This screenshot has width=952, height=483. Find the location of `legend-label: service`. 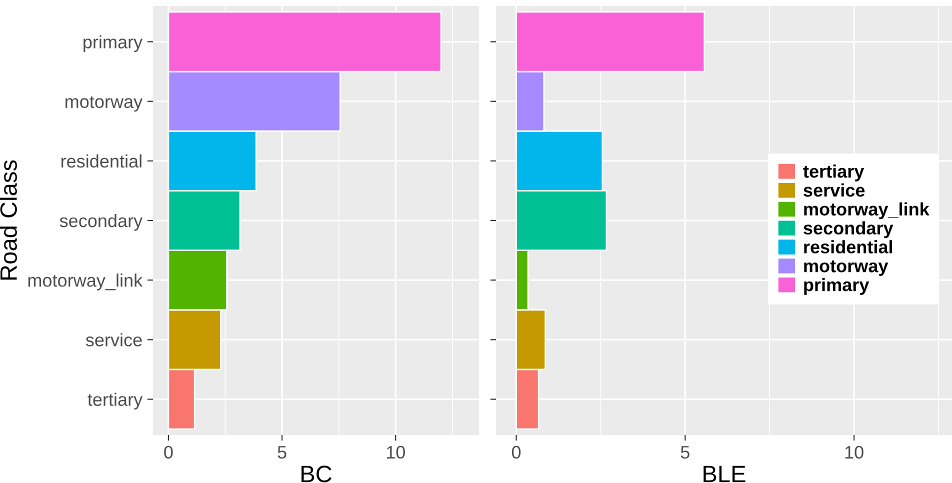

legend-label: service is located at coordinates (834, 190).